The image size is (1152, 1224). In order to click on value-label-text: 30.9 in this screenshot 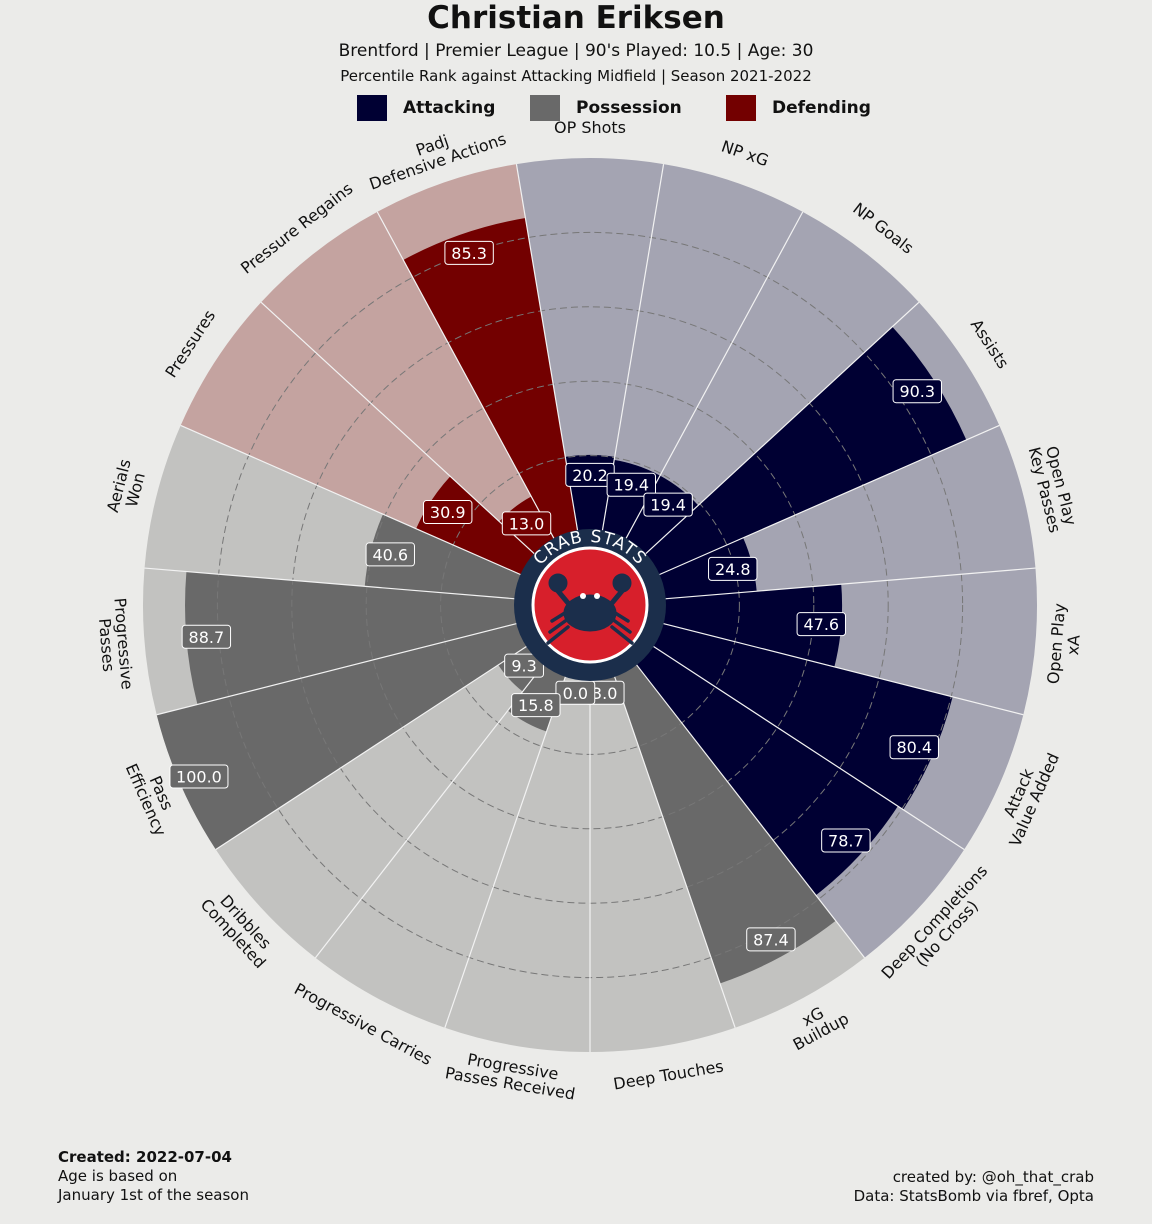, I will do `click(448, 512)`.